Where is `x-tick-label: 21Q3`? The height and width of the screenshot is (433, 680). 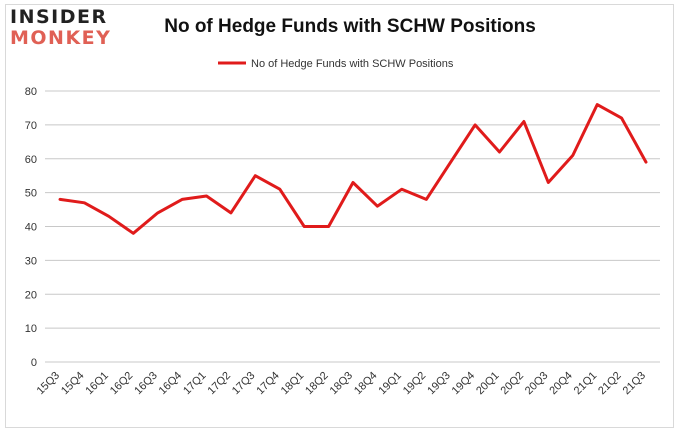
x-tick-label: 21Q3 is located at coordinates (635, 384).